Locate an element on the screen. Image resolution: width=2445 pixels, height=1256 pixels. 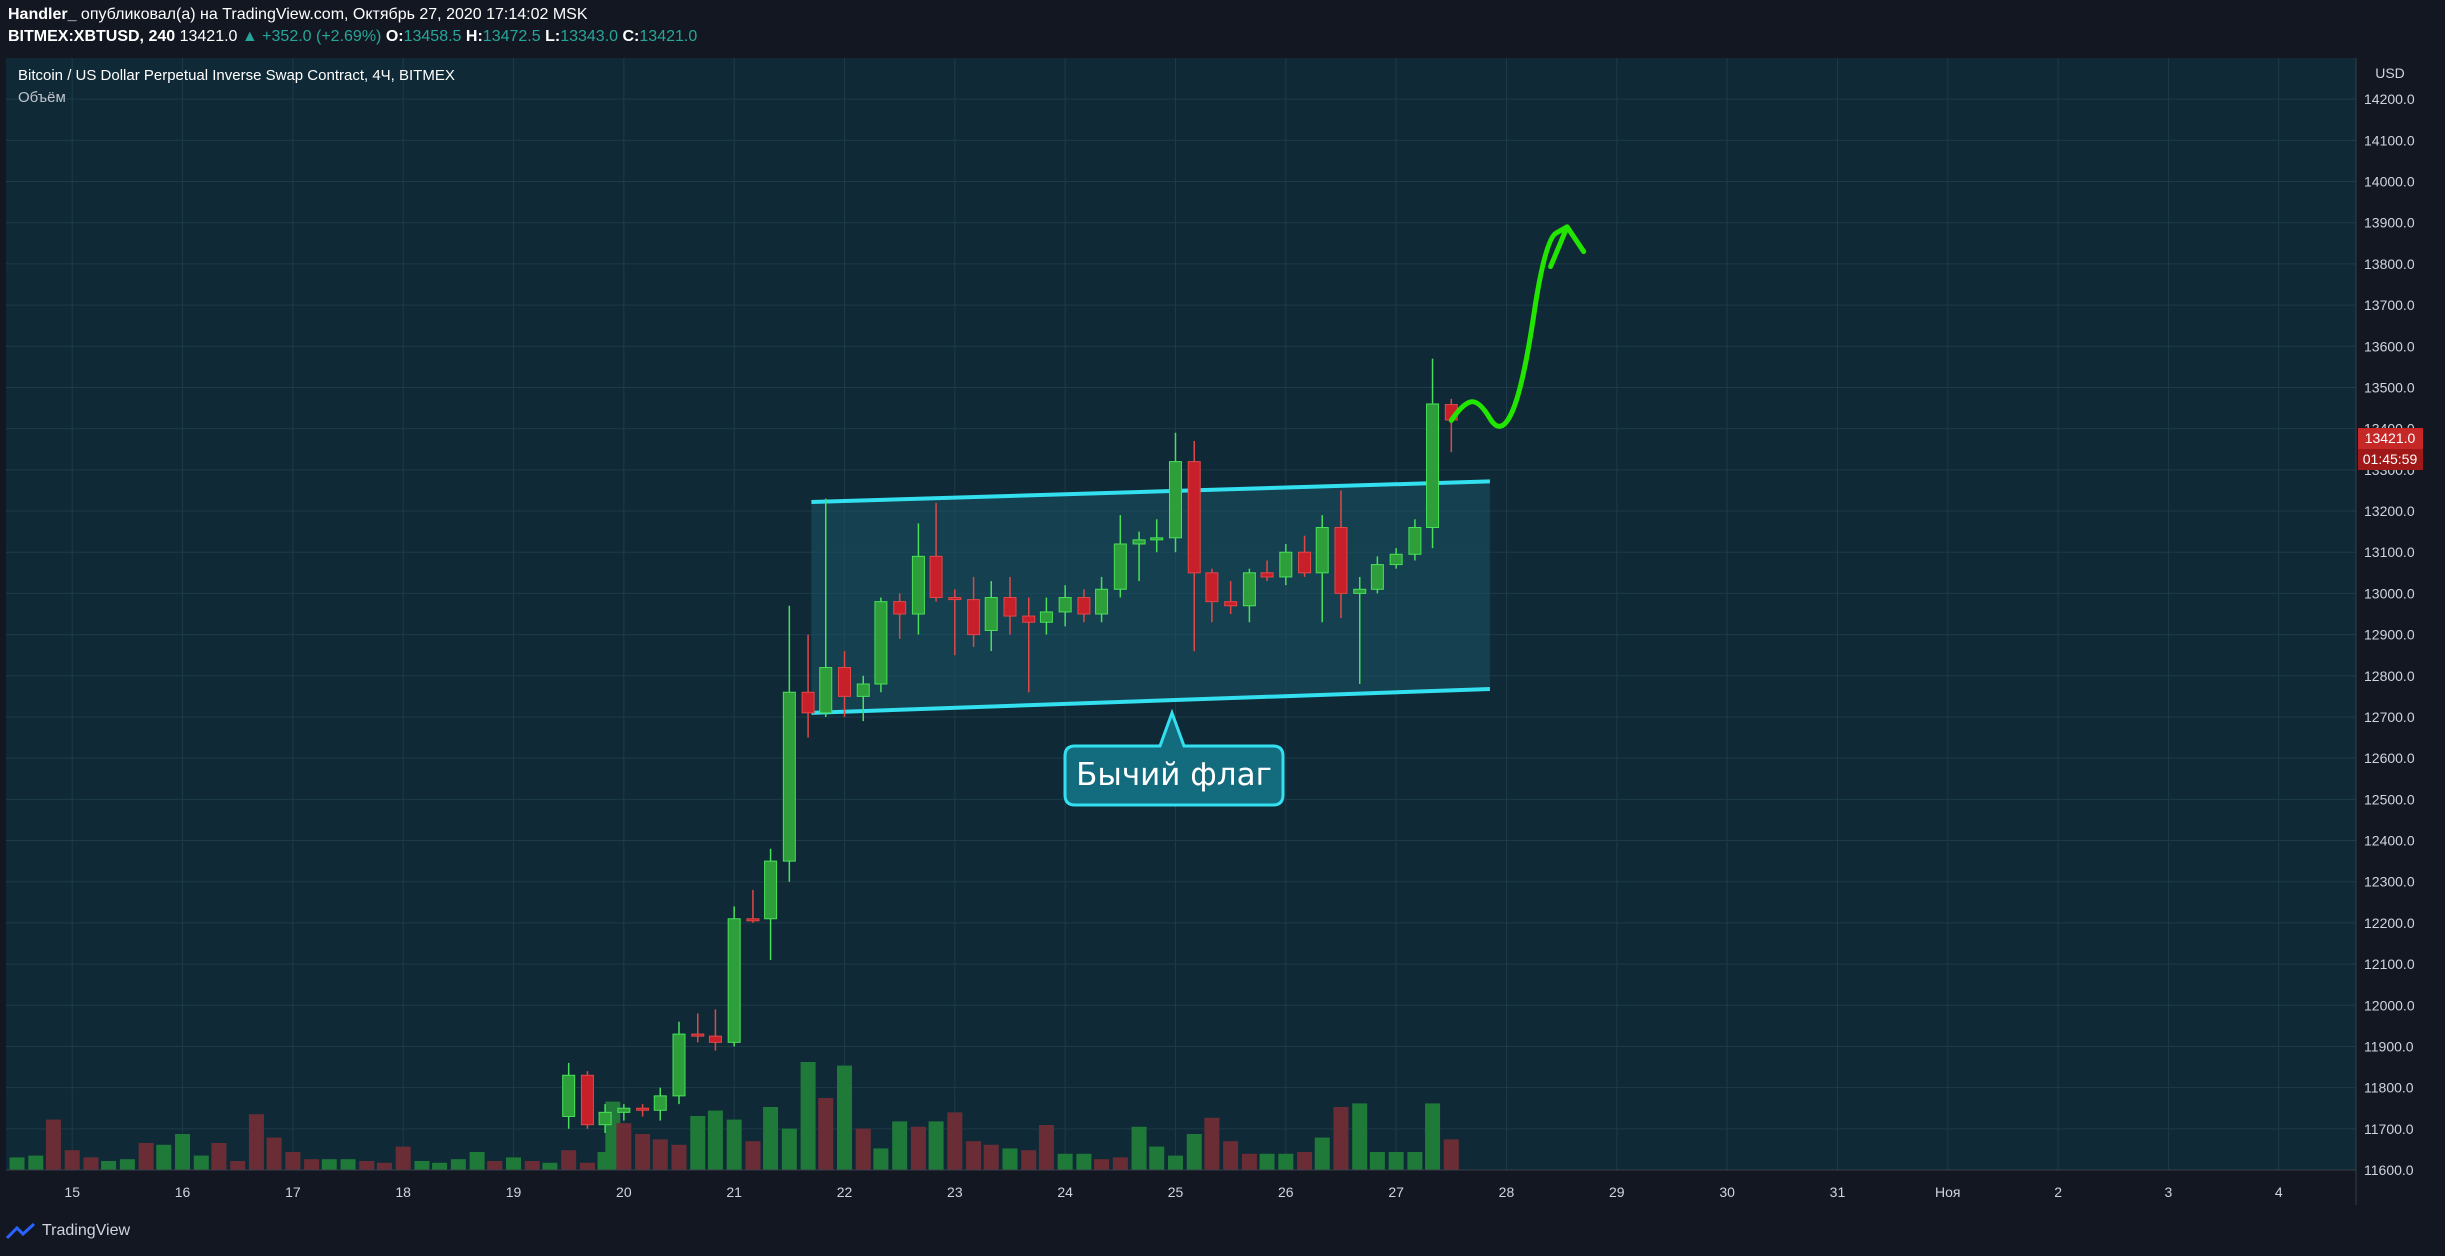
price-tick-label: 12900.0 is located at coordinates (2389, 635).